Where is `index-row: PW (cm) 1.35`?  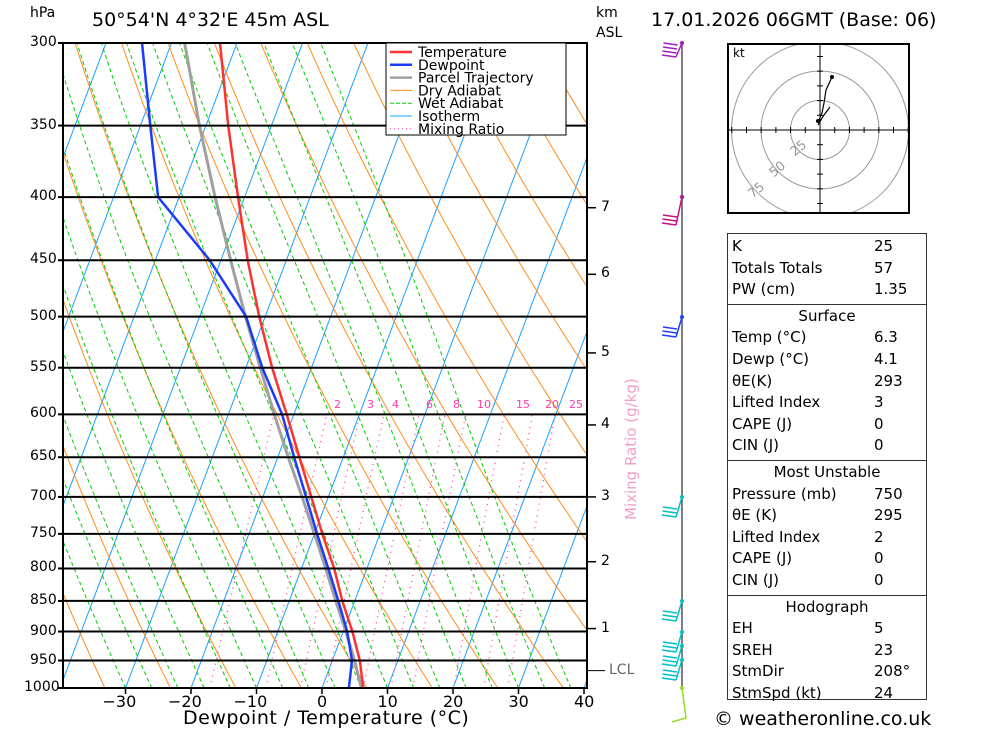
index-row: PW (cm) 1.35 is located at coordinates (827, 290).